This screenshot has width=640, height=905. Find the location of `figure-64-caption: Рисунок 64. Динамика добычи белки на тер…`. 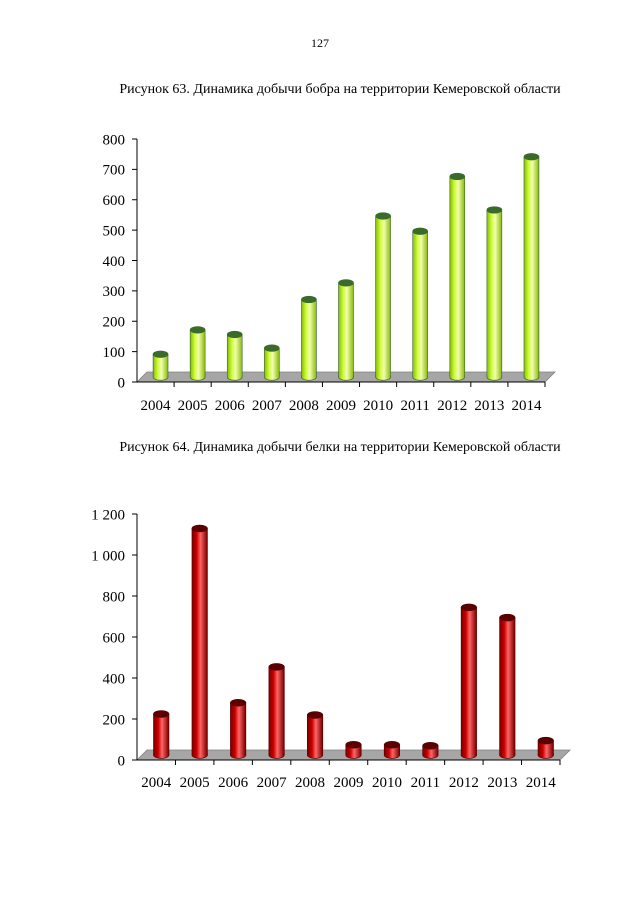

figure-64-caption: Рисунок 64. Динамика добычи белки на тер… is located at coordinates (340, 447).